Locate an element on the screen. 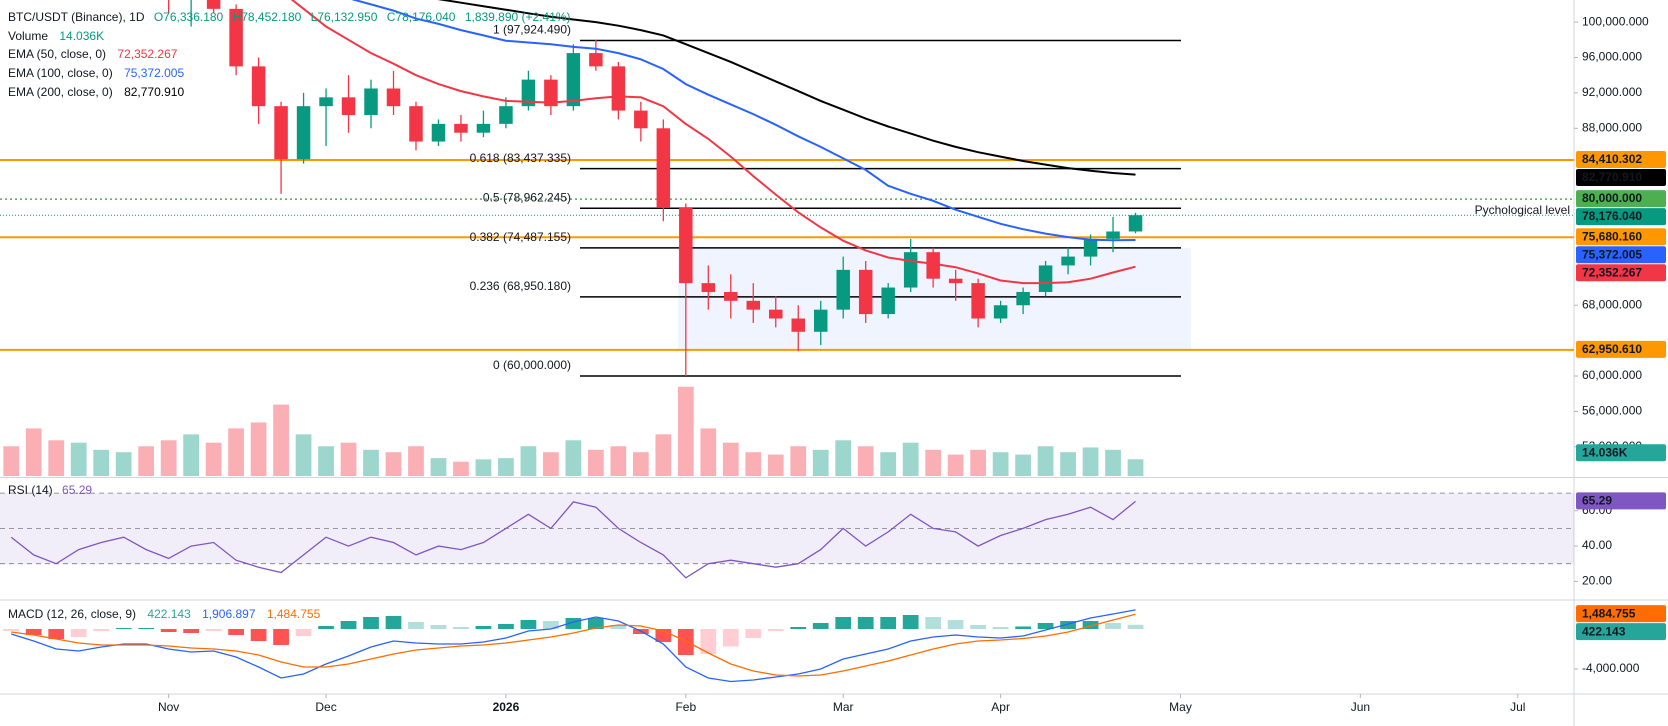 Image resolution: width=1668 pixels, height=726 pixels. x-tick-label: Nov is located at coordinates (168, 707).